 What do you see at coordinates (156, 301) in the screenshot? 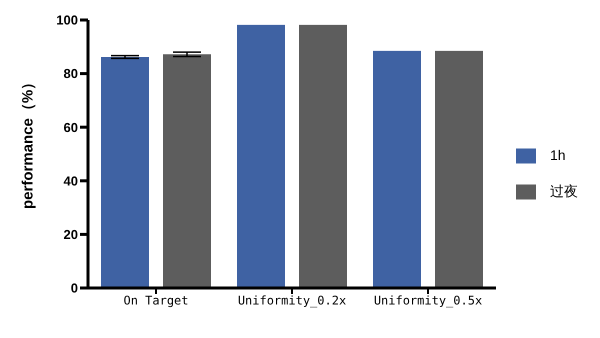
I see `x-tick-label: On Target` at bounding box center [156, 301].